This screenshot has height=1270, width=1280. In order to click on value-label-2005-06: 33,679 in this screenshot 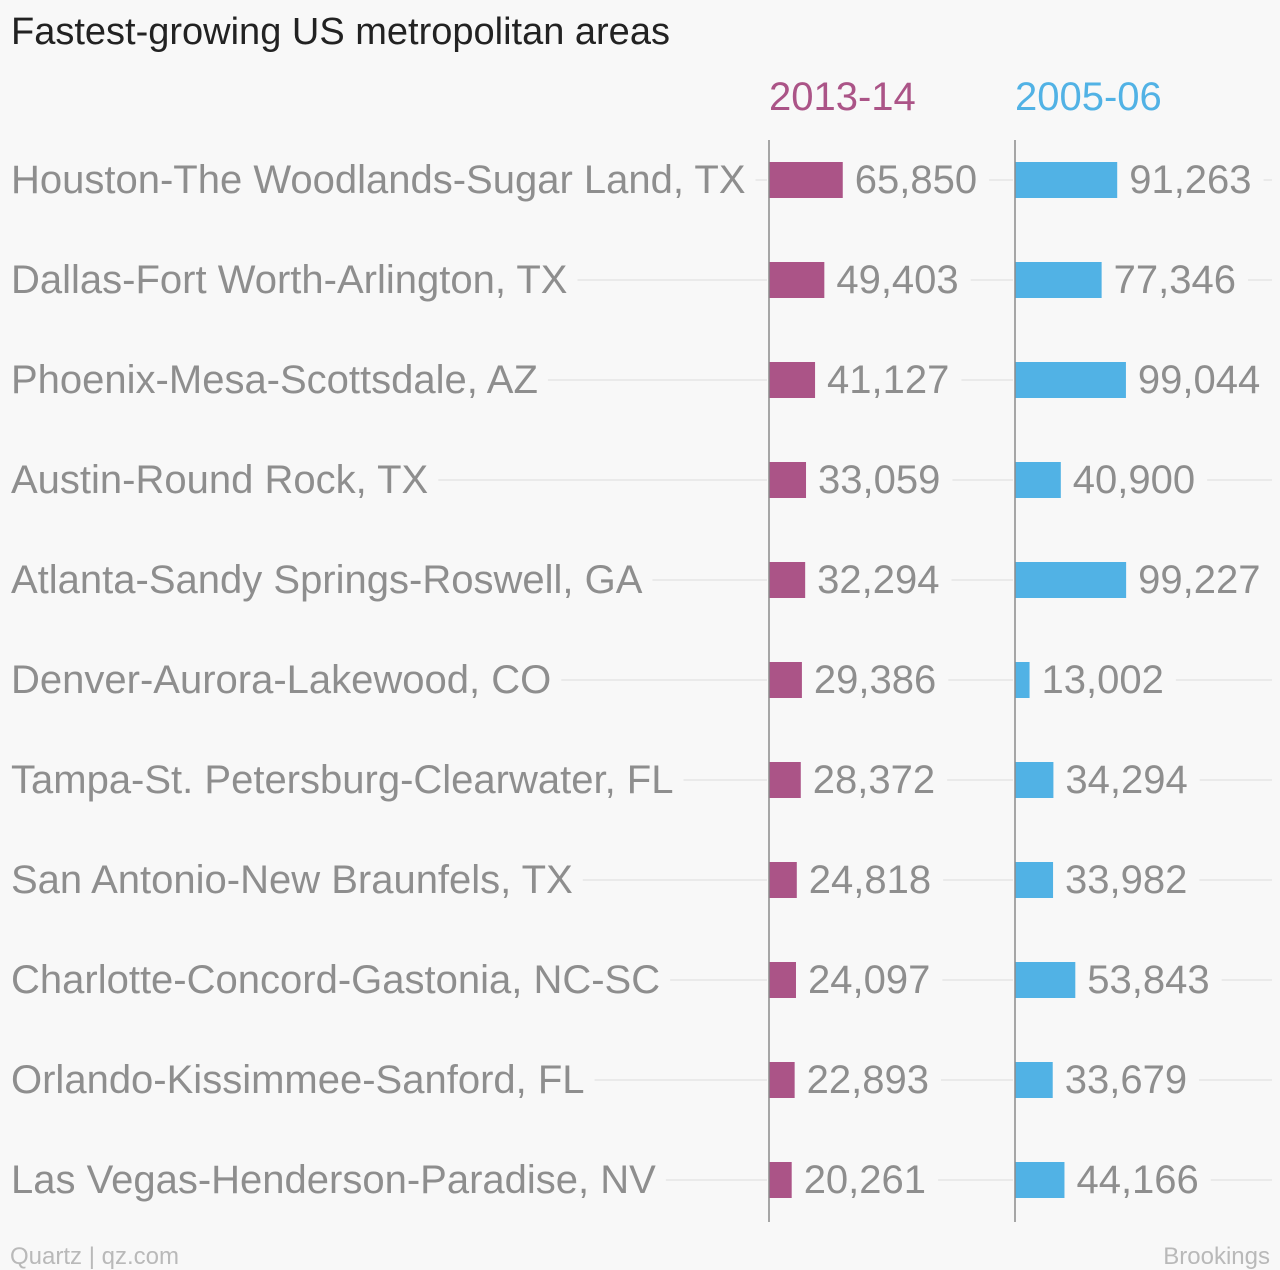, I will do `click(1126, 1080)`.